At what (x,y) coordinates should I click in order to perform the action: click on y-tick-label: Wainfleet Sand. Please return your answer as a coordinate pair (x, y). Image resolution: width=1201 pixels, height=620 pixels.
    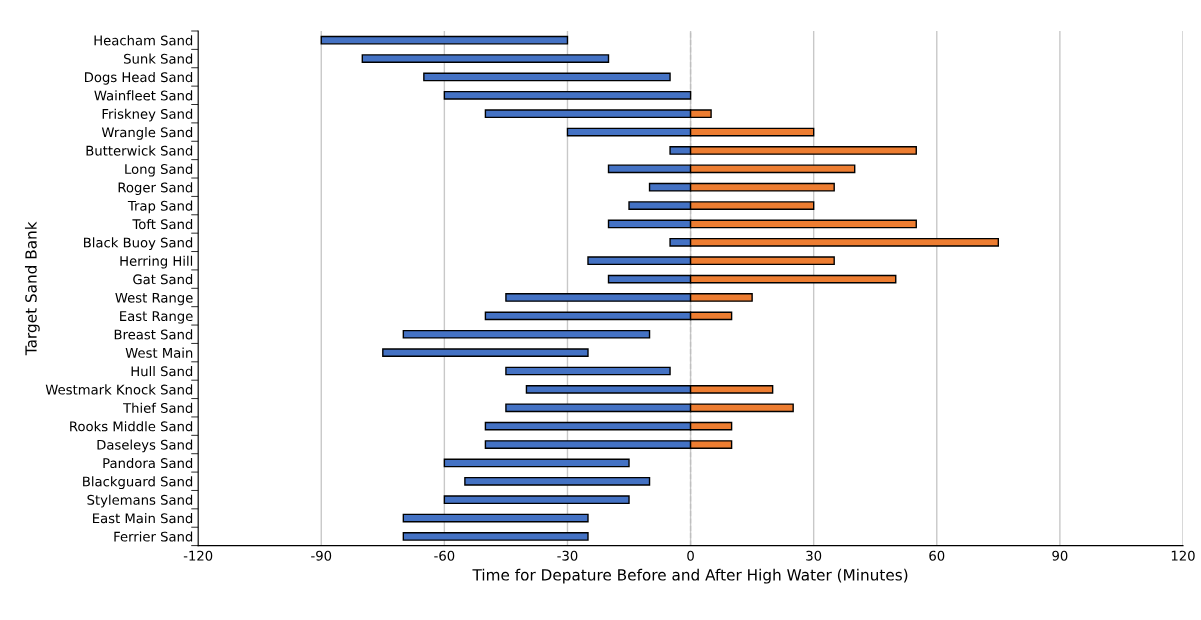
    Looking at the image, I should click on (143, 95).